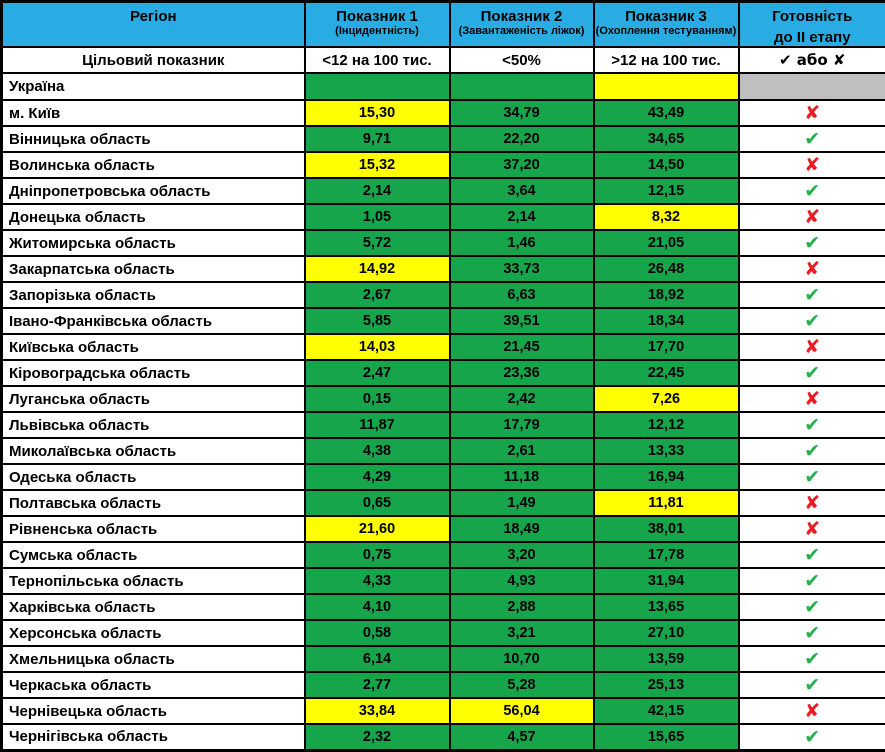  What do you see at coordinates (377, 16) in the screenshot?
I see `indicator-1-title: Показник 1` at bounding box center [377, 16].